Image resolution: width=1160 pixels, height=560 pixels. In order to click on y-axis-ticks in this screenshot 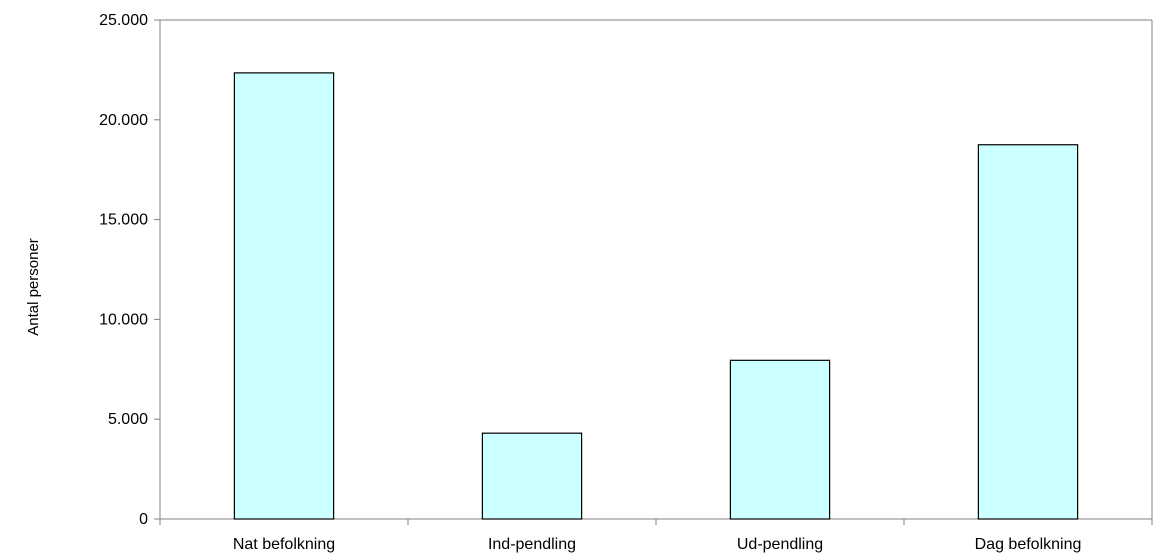, I will do `click(157, 269)`.